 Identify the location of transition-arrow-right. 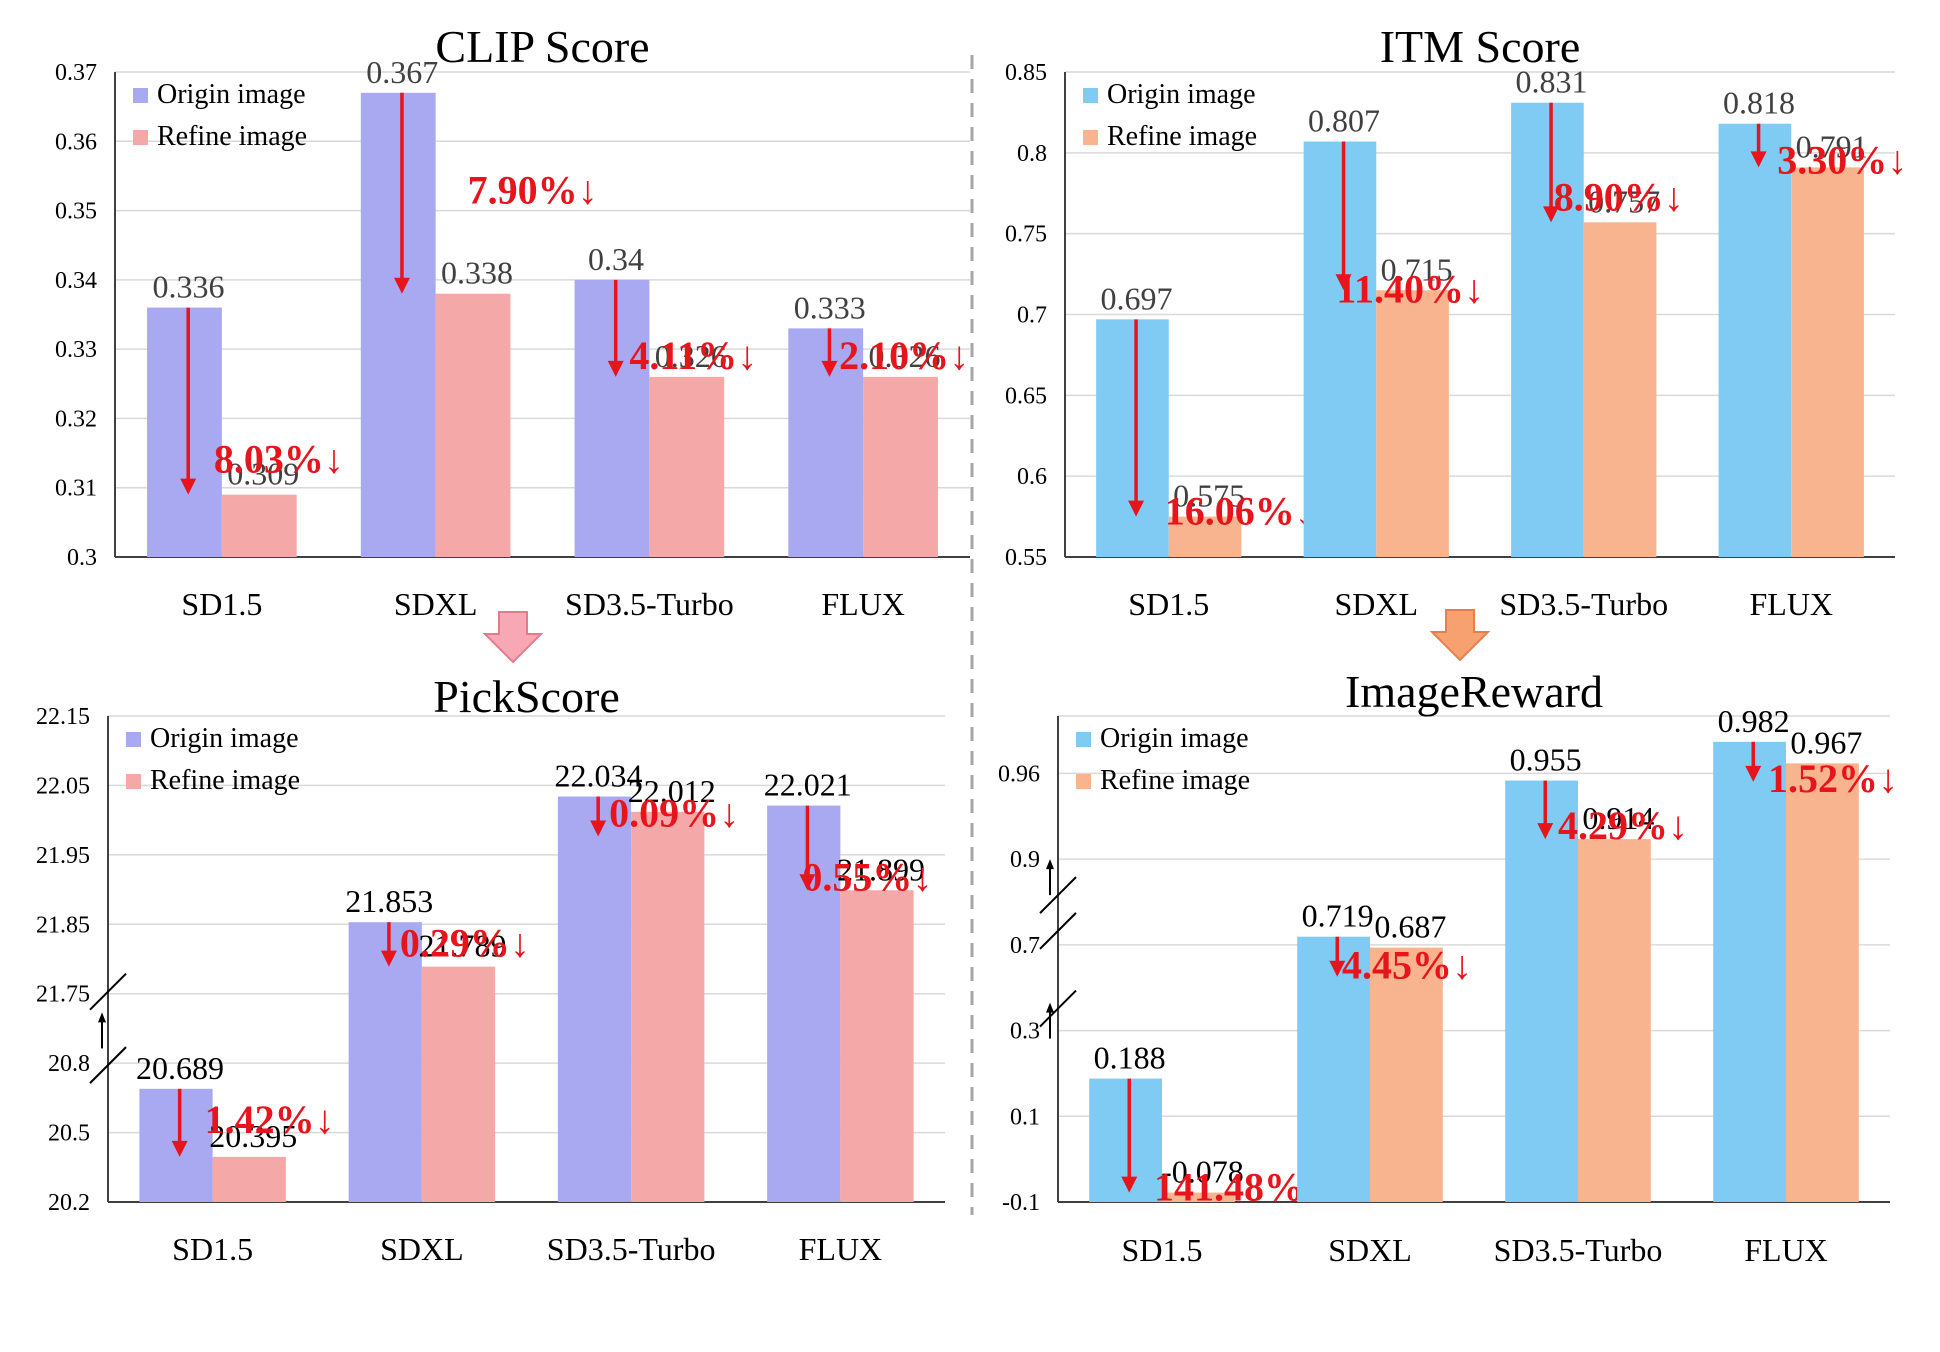
(1460, 635).